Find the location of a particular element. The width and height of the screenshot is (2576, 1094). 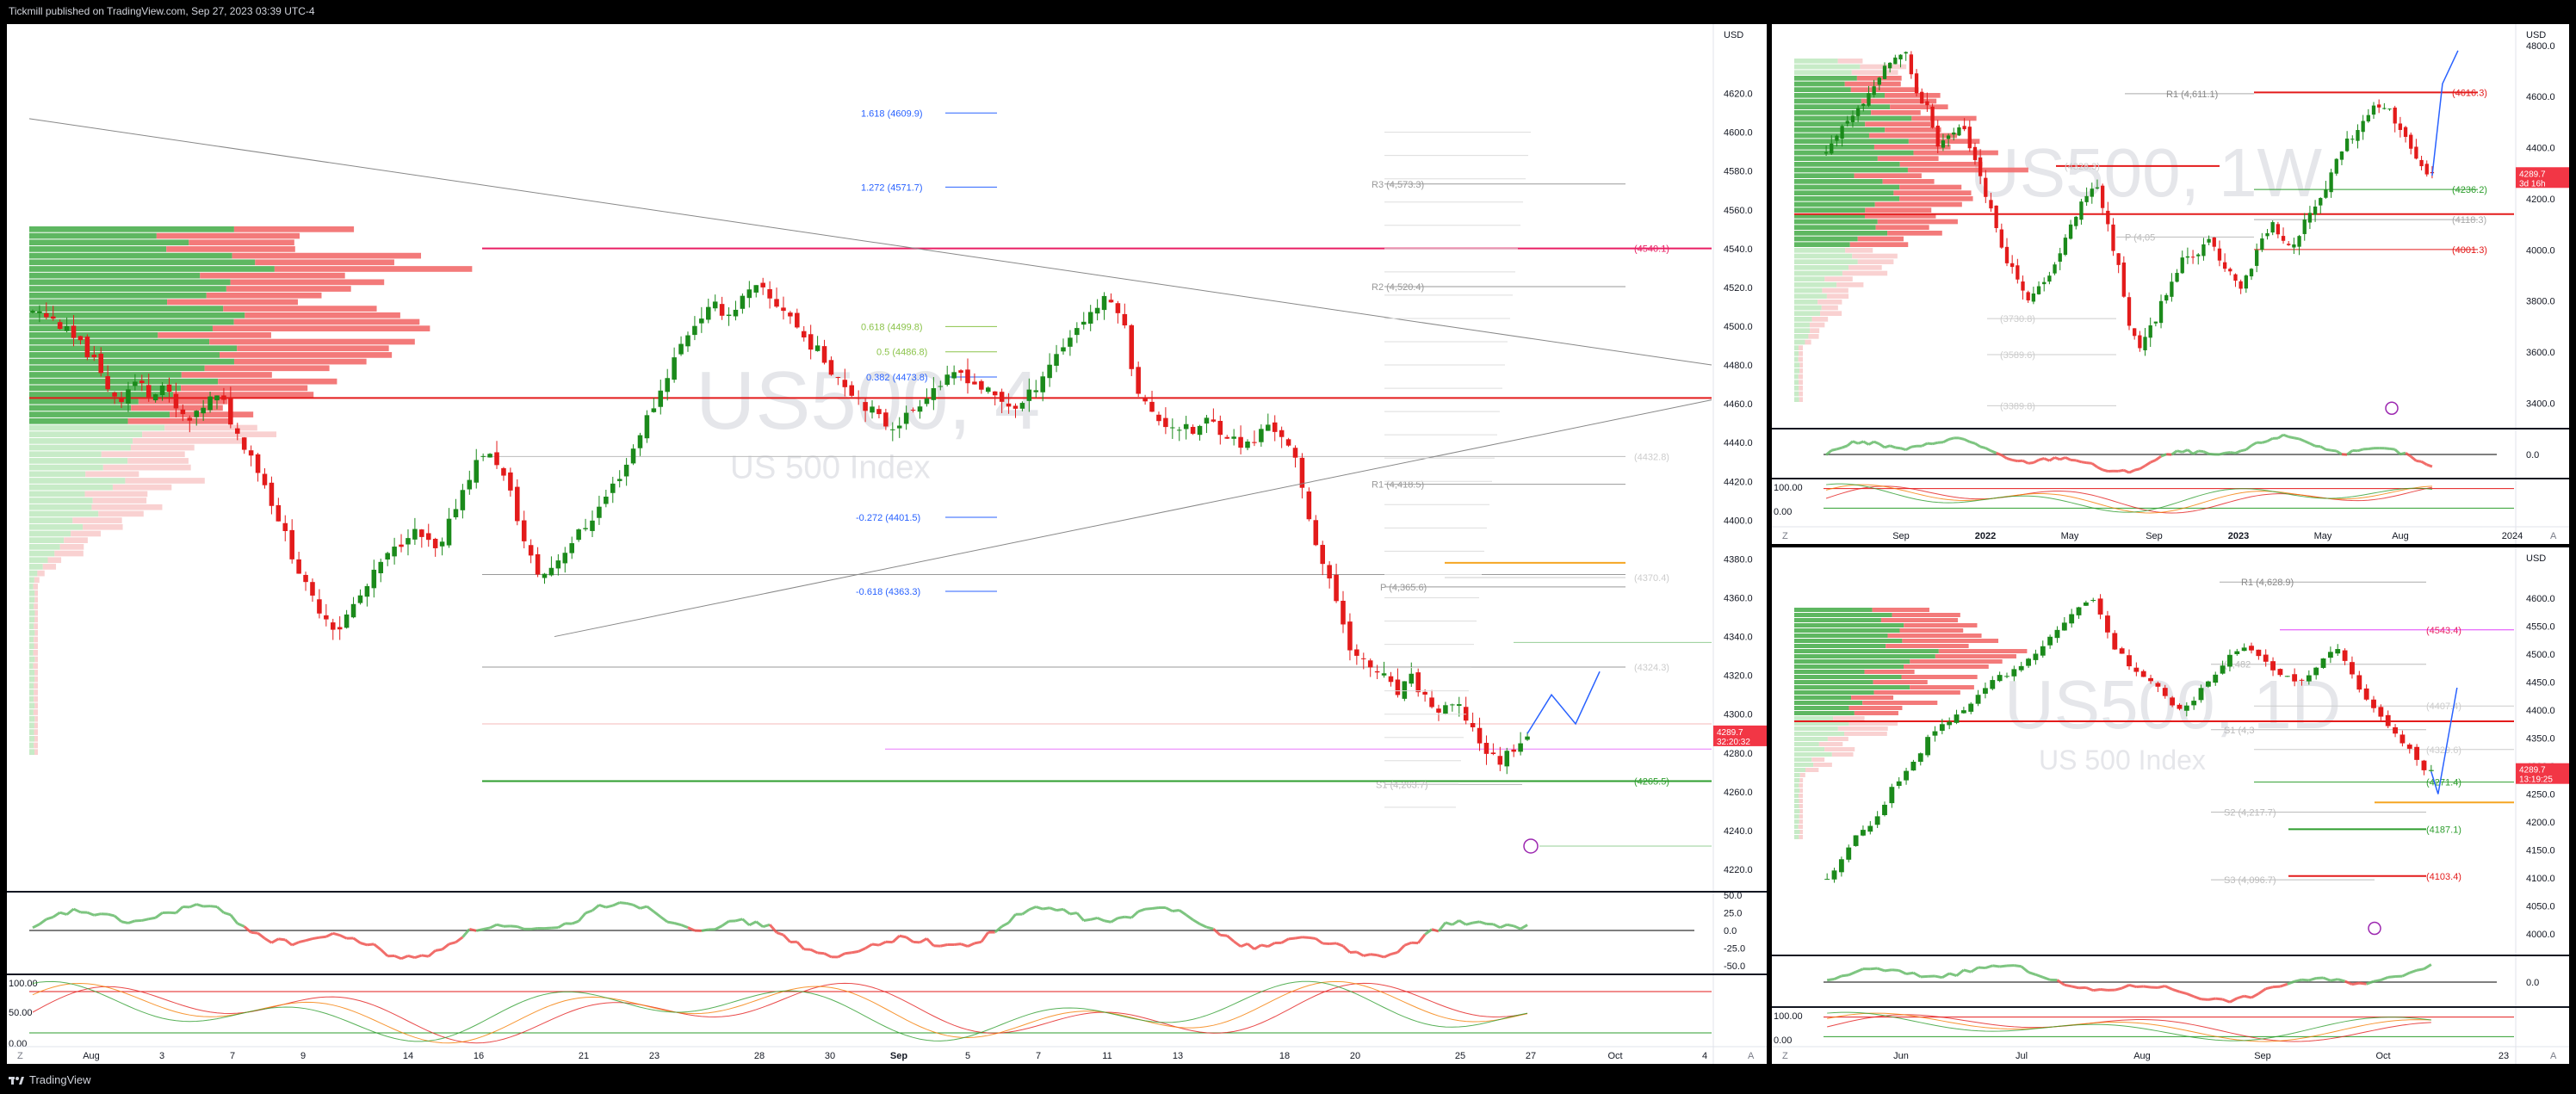

y-tick-label: 4600.0 is located at coordinates (1738, 133).